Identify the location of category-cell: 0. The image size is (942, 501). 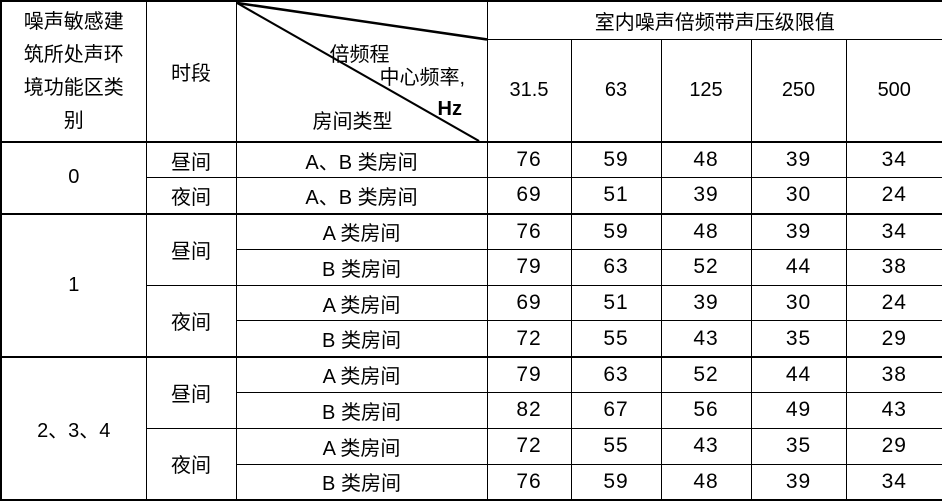
(73, 178).